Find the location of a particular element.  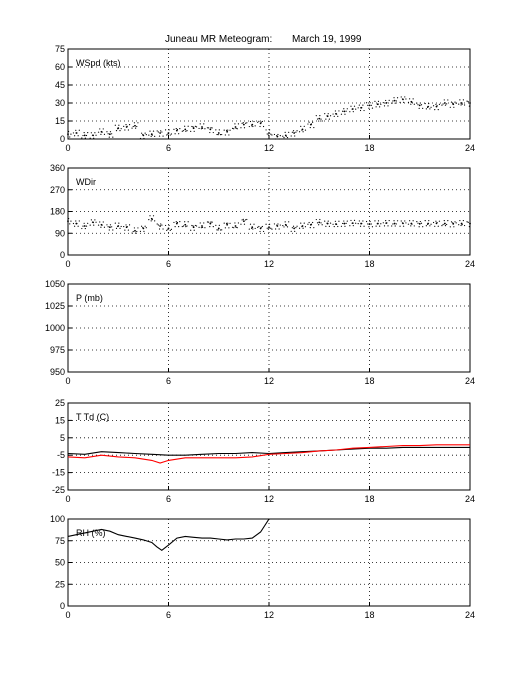

x-tick-label: 12 is located at coordinates (269, 148).